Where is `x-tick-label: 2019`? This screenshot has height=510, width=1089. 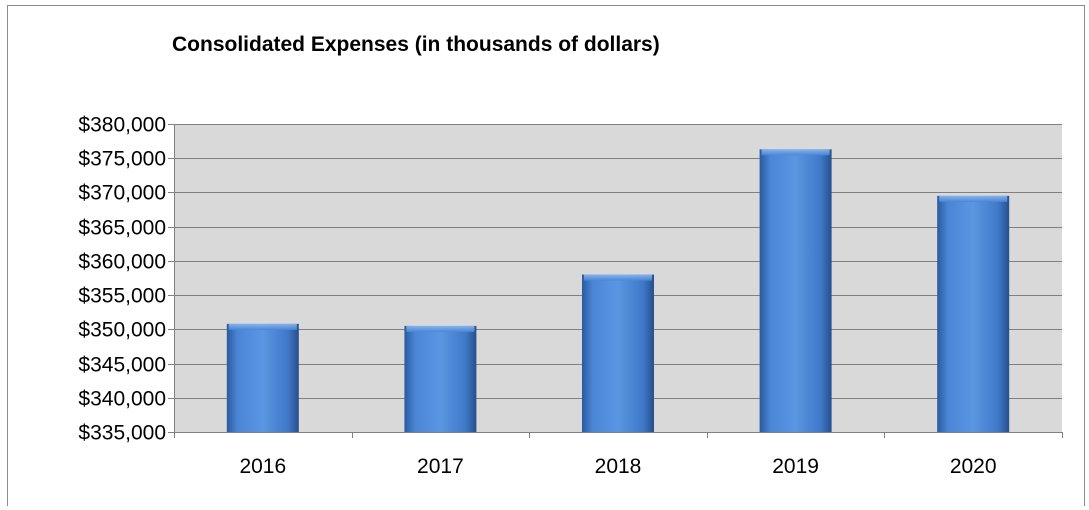
x-tick-label: 2019 is located at coordinates (795, 466).